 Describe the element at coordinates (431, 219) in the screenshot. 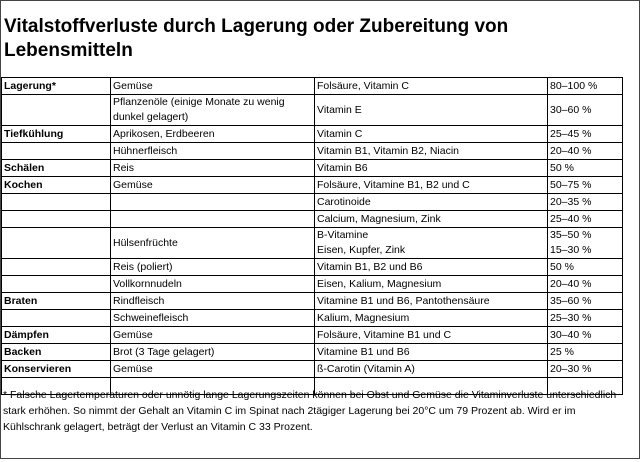

I see `table-cell: Calcium, Magnesium, Zink` at that location.